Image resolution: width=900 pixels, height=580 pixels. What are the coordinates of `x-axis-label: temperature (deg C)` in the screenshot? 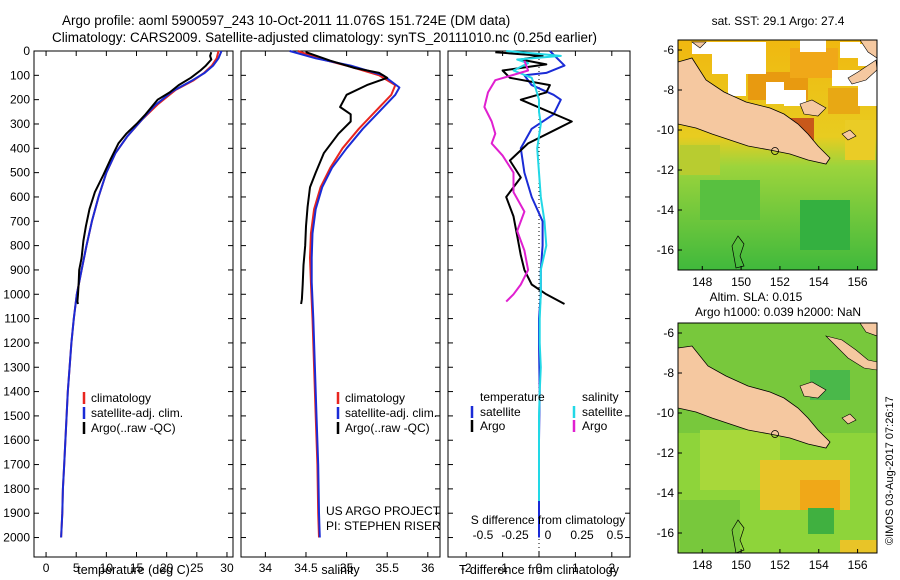 It's located at (133, 570).